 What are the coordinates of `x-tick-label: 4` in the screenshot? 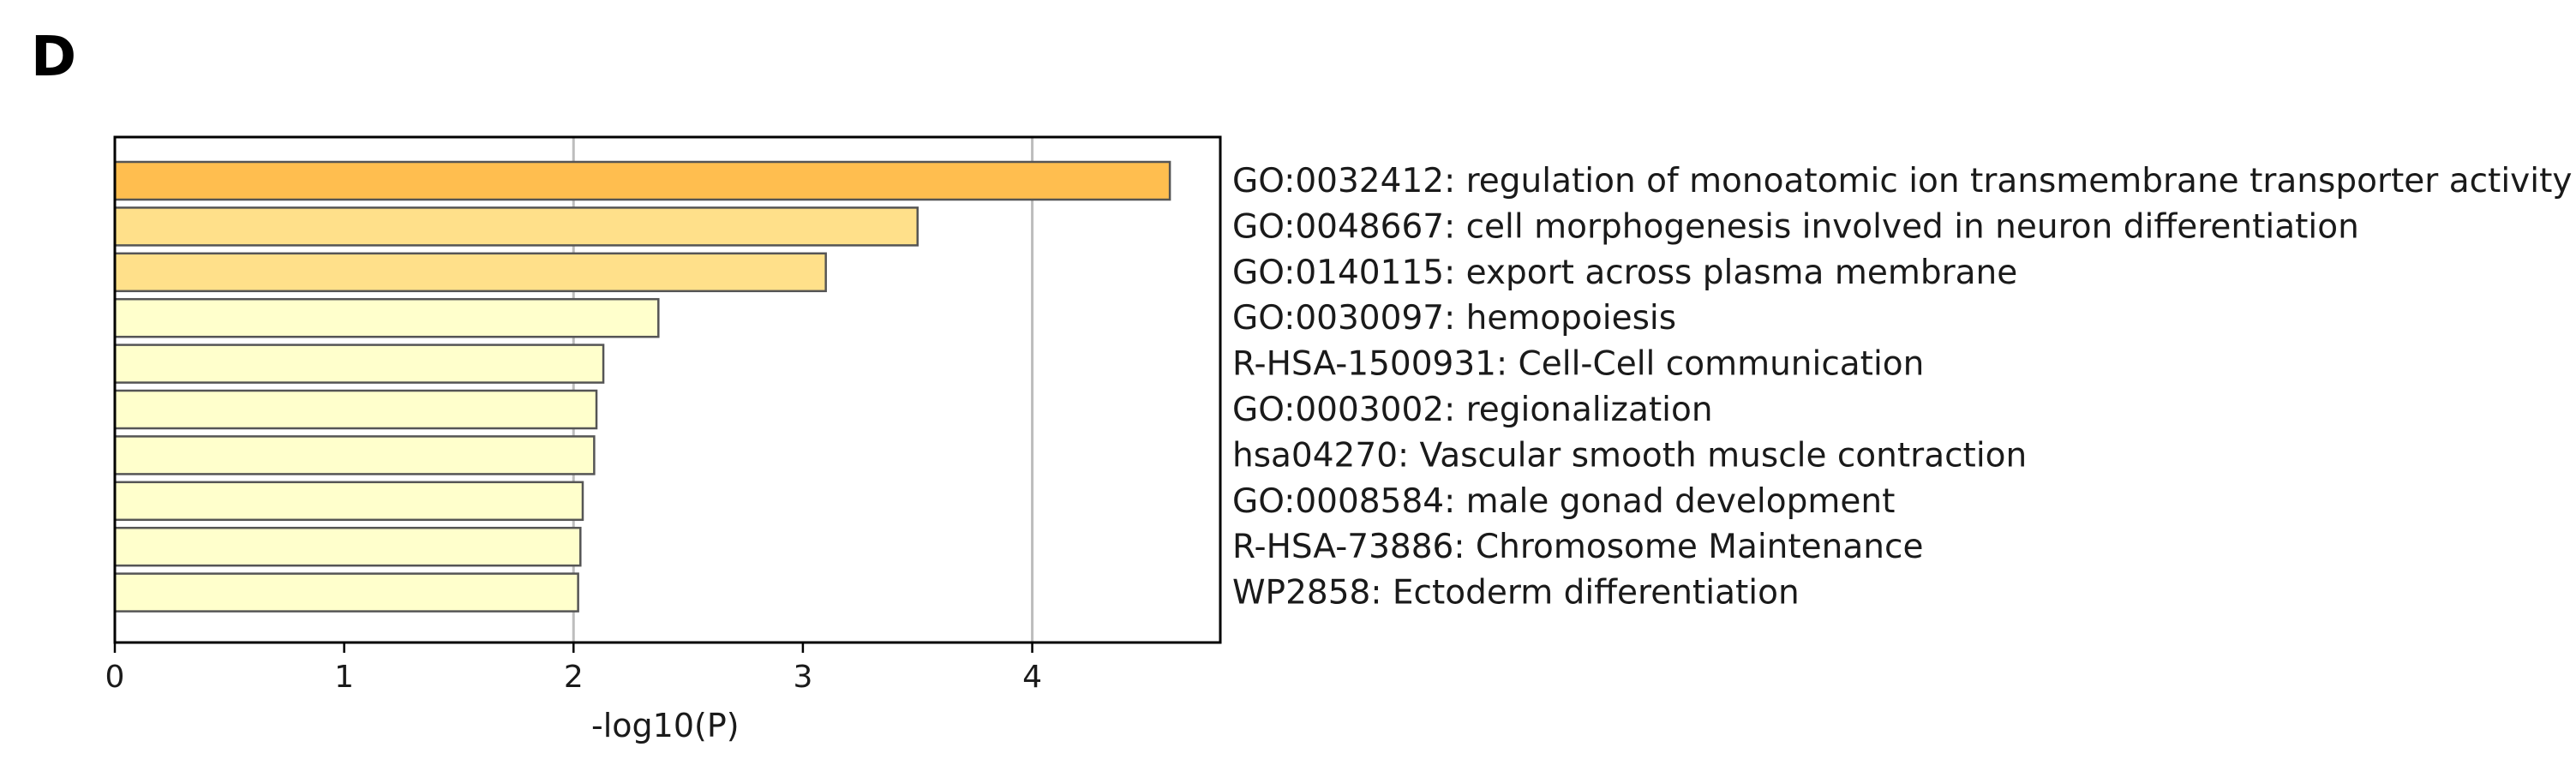 It's located at (1032, 678).